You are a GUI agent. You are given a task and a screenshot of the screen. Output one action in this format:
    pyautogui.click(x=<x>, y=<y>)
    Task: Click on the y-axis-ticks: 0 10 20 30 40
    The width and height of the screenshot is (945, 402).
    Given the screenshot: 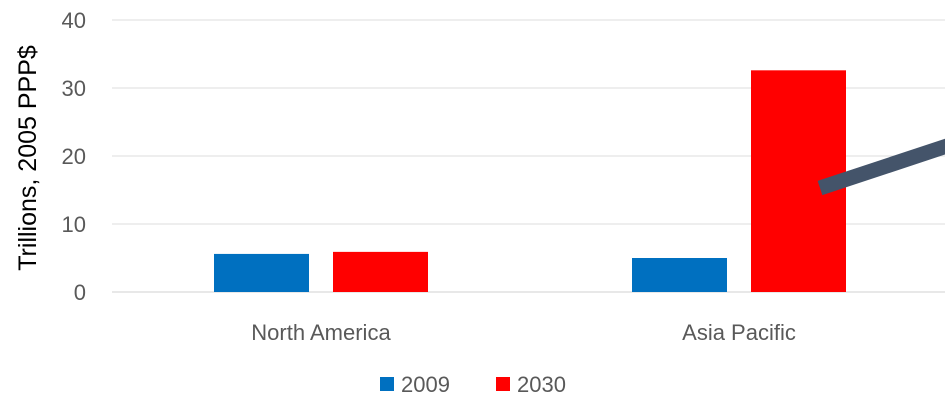 What is the action you would take?
    pyautogui.click(x=74, y=156)
    